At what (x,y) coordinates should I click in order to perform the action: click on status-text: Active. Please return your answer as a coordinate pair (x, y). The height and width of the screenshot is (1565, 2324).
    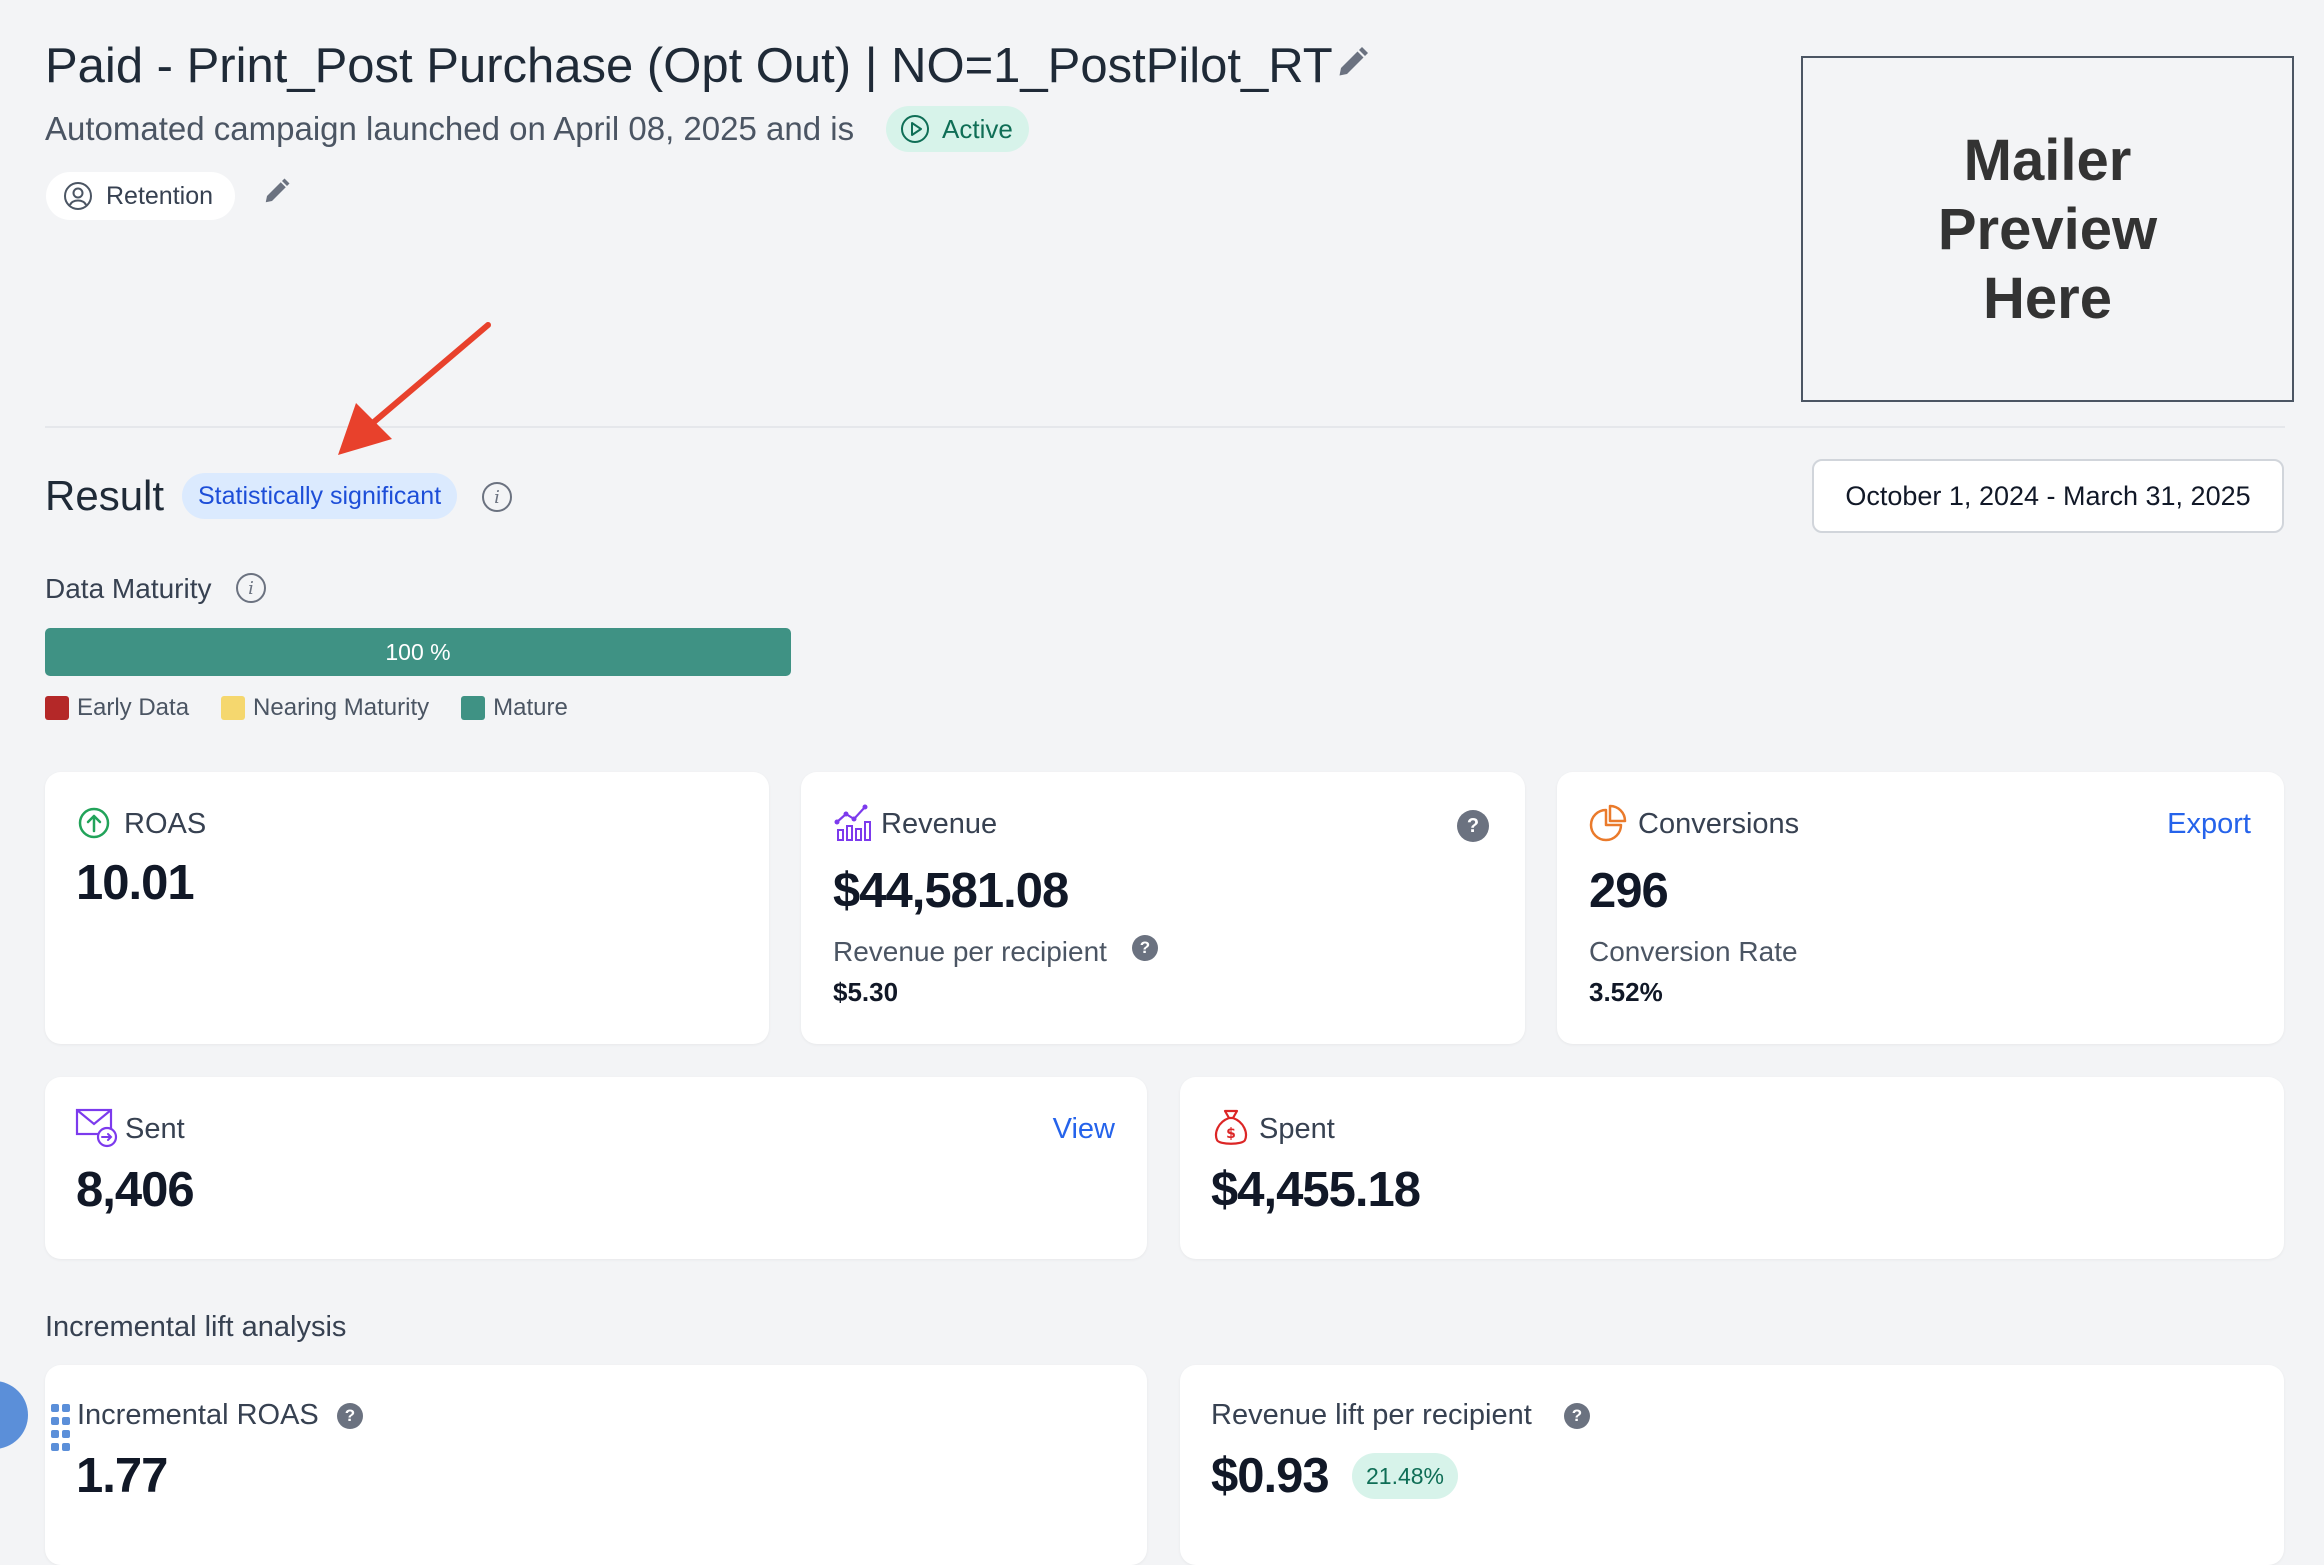
    Looking at the image, I should click on (977, 128).